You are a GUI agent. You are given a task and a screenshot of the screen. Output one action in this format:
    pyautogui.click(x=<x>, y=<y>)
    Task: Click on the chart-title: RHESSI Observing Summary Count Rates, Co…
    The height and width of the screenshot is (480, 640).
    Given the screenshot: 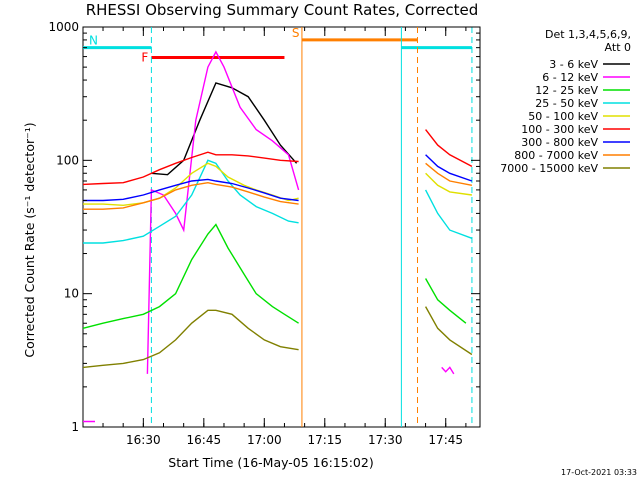 What is the action you would take?
    pyautogui.click(x=282, y=10)
    